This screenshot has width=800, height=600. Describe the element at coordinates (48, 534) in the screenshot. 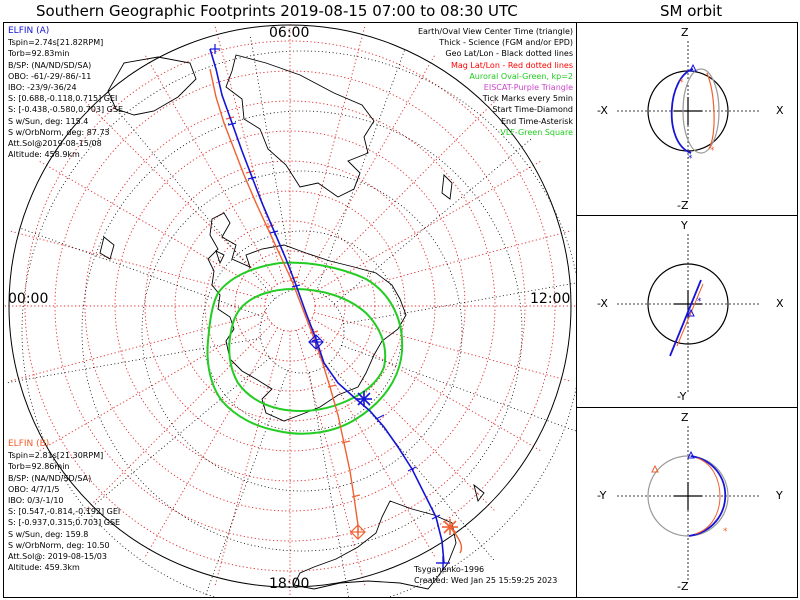

I see `elfin-b-info-line: S w/Sun, deg: 159.8` at that location.